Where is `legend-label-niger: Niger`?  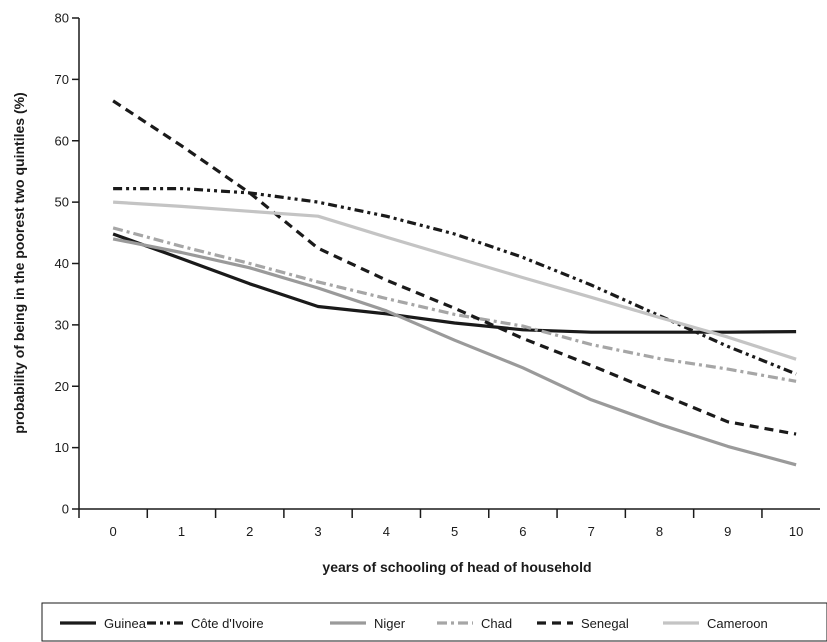
legend-label-niger: Niger is located at coordinates (390, 623).